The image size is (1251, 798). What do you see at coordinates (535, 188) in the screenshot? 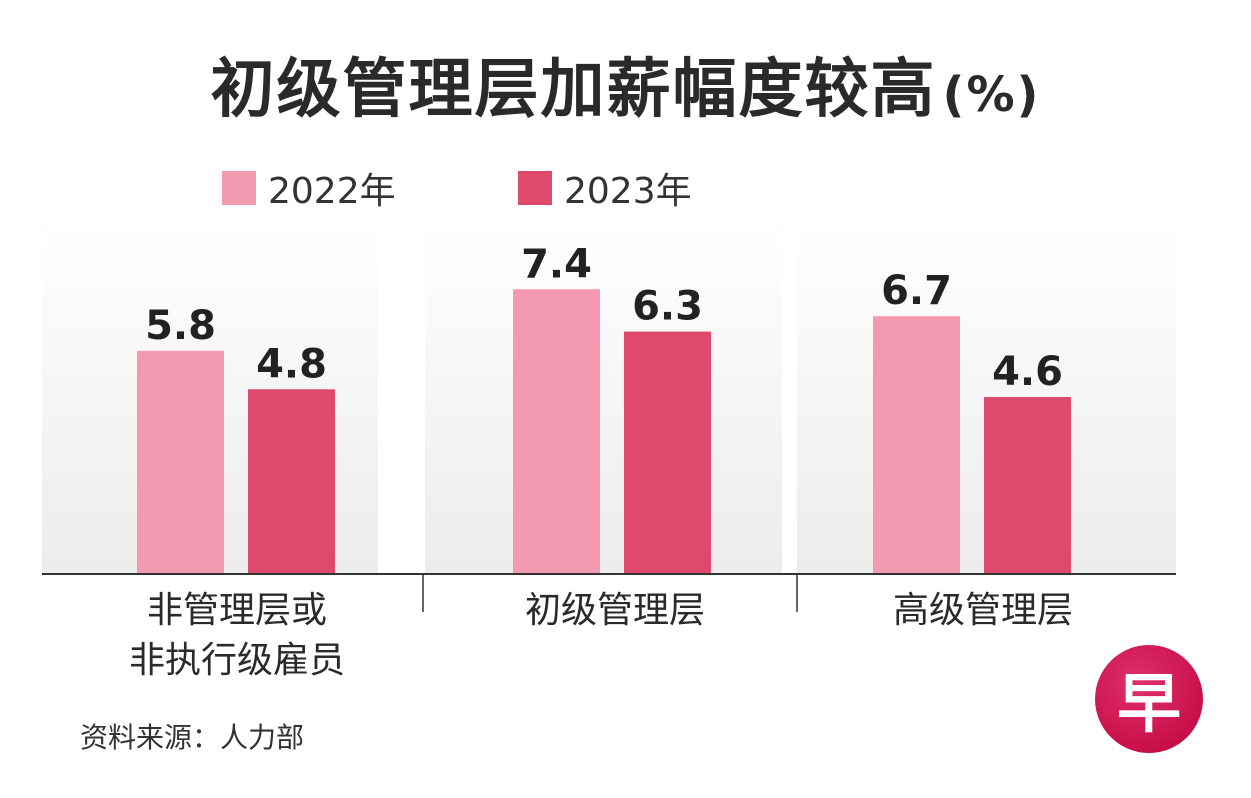
I see `legend-swatch-2023` at bounding box center [535, 188].